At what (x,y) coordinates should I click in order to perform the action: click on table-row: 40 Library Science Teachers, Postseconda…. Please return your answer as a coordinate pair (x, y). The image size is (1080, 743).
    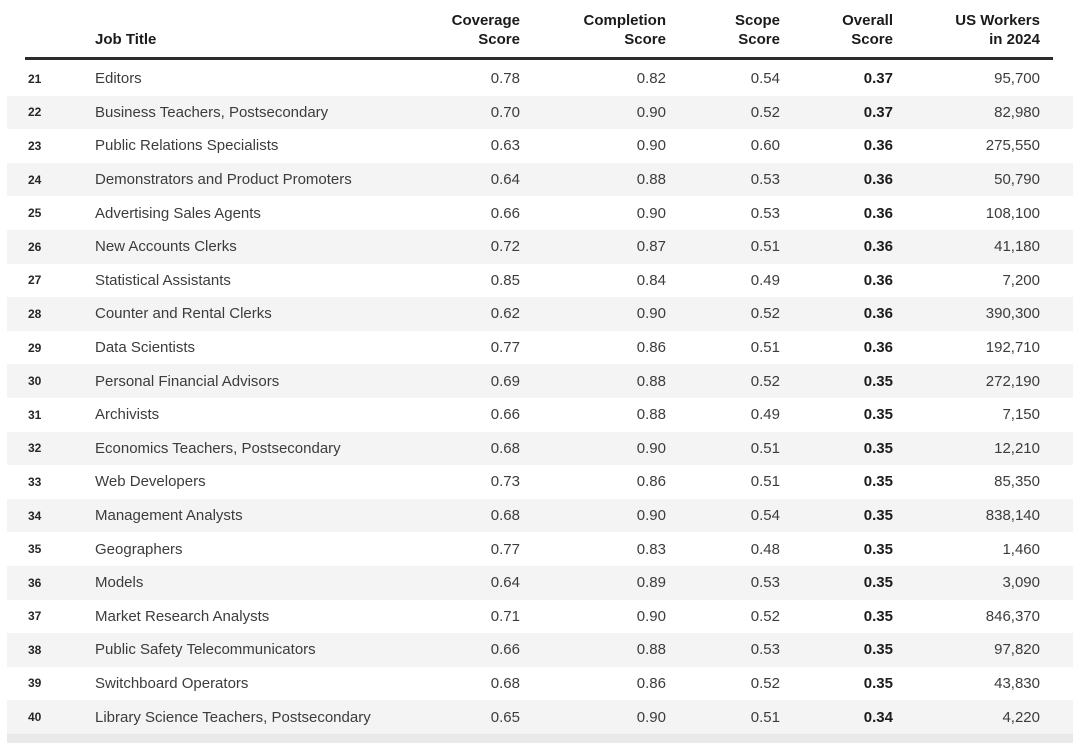
    Looking at the image, I should click on (540, 717).